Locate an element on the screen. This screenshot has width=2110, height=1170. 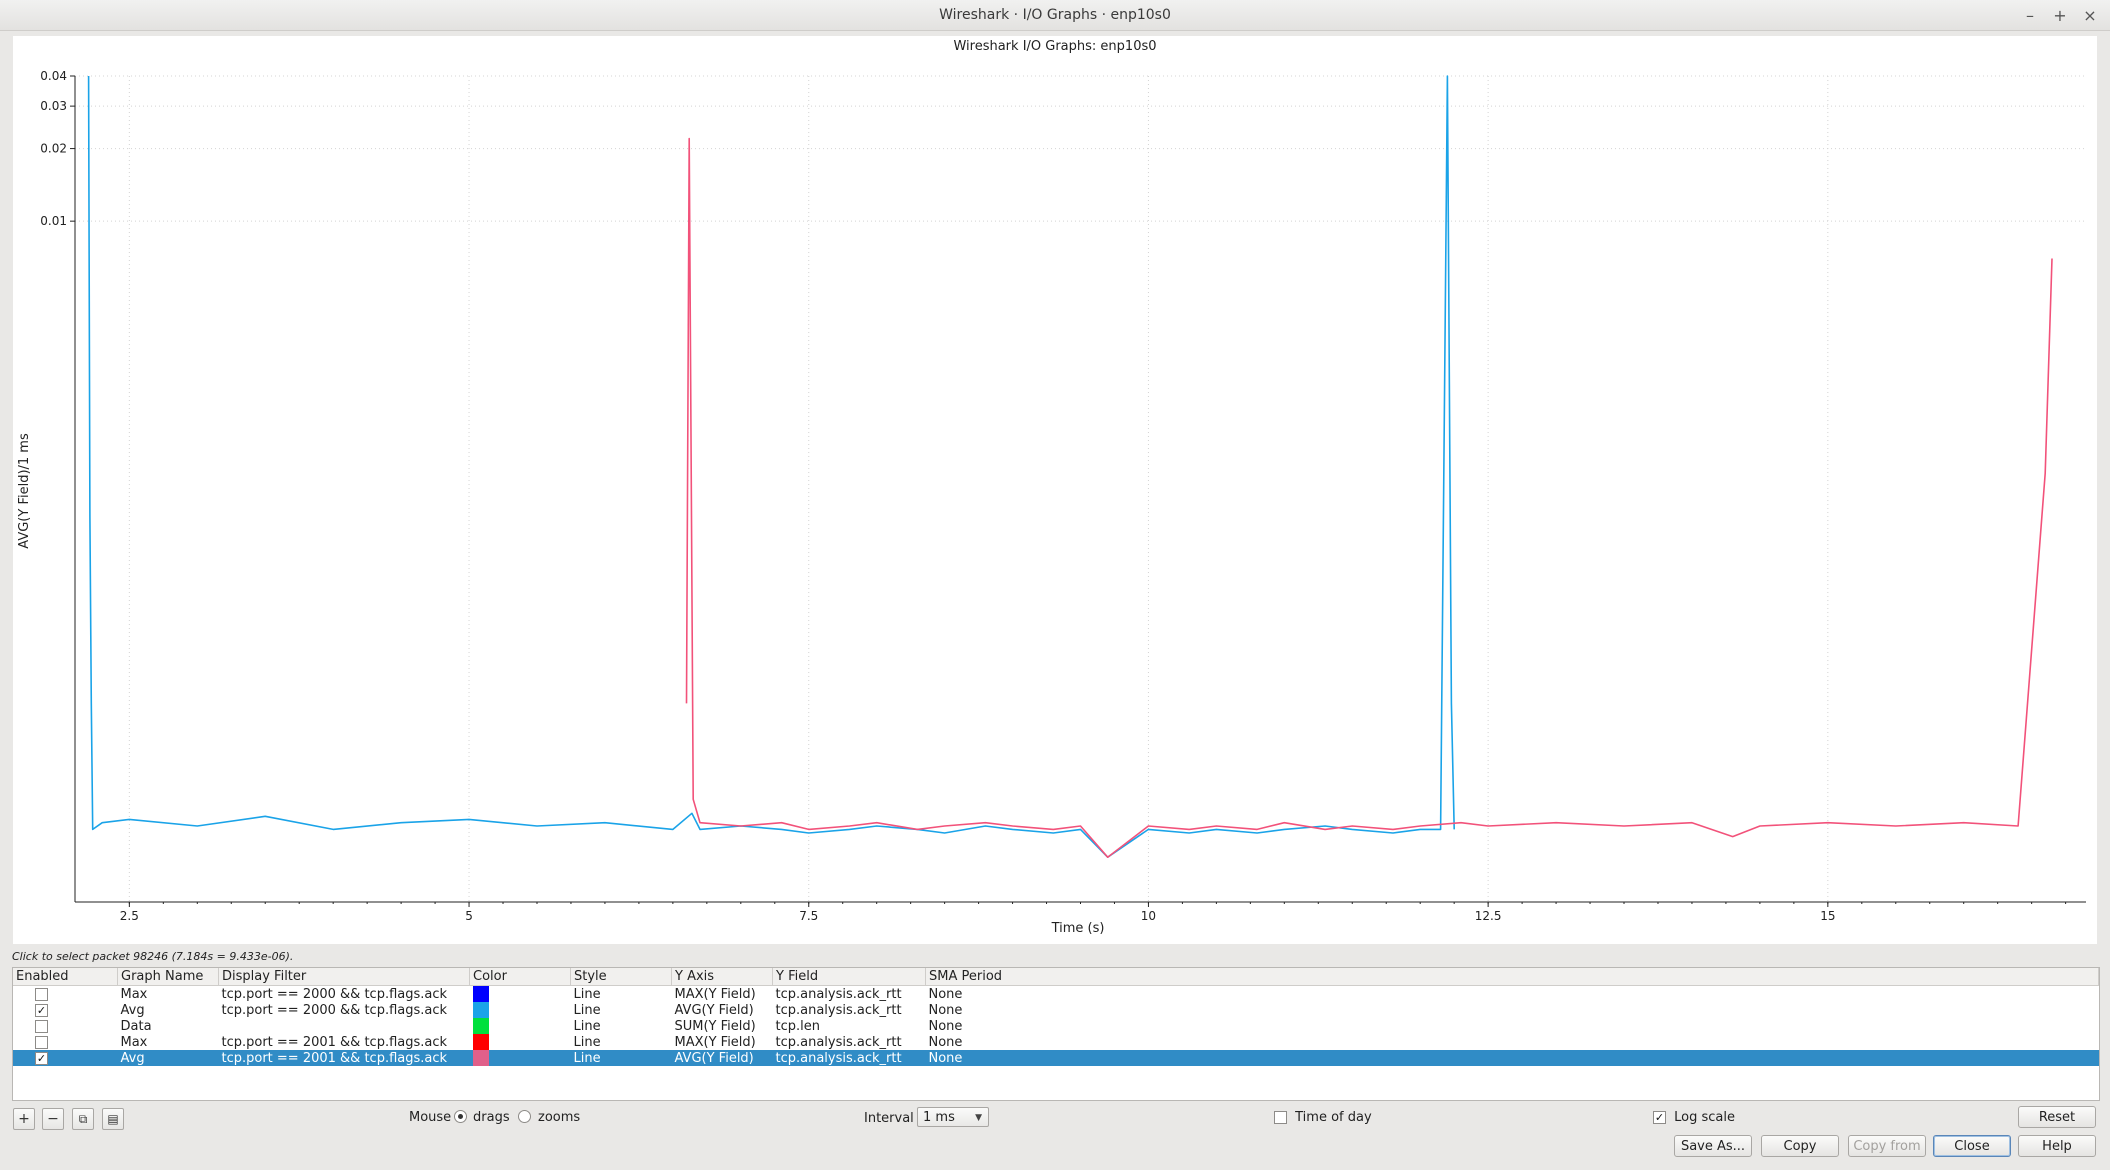
col-y-axis: Y Axis is located at coordinates (722, 977).